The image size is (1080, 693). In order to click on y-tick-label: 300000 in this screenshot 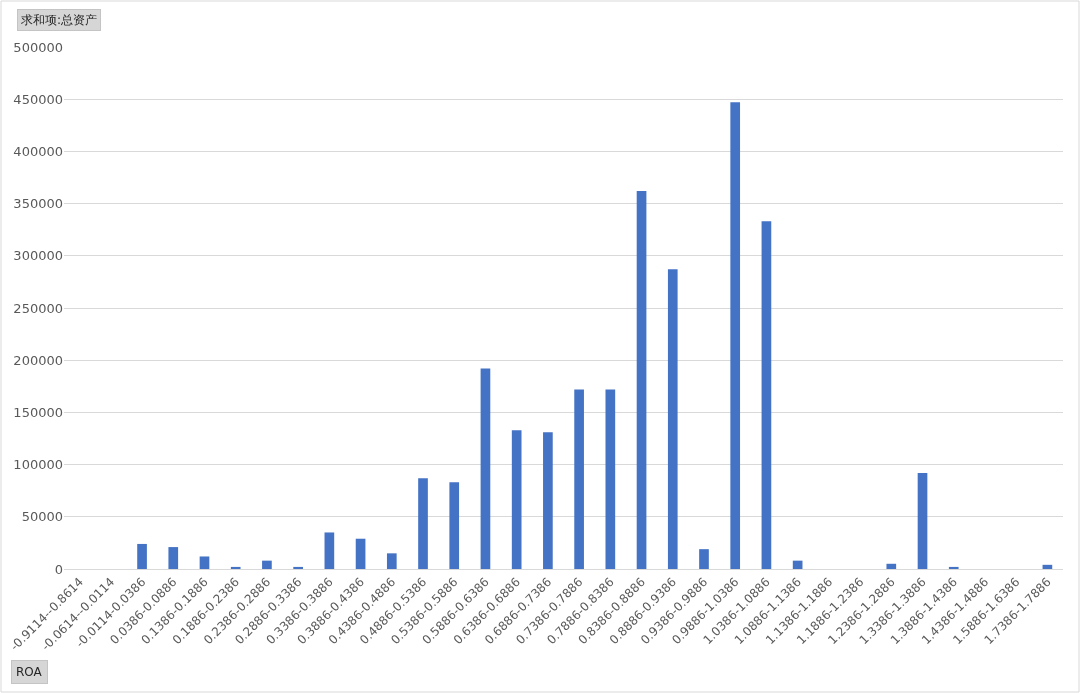, I will do `click(38, 256)`.